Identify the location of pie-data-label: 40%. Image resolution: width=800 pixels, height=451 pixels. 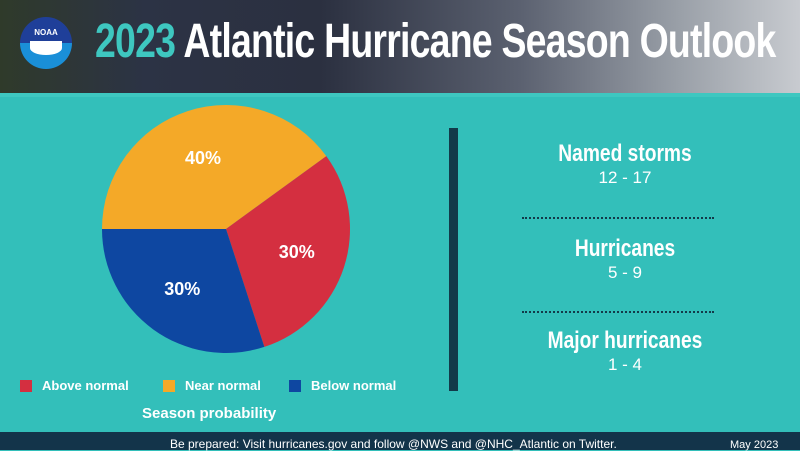
(203, 158).